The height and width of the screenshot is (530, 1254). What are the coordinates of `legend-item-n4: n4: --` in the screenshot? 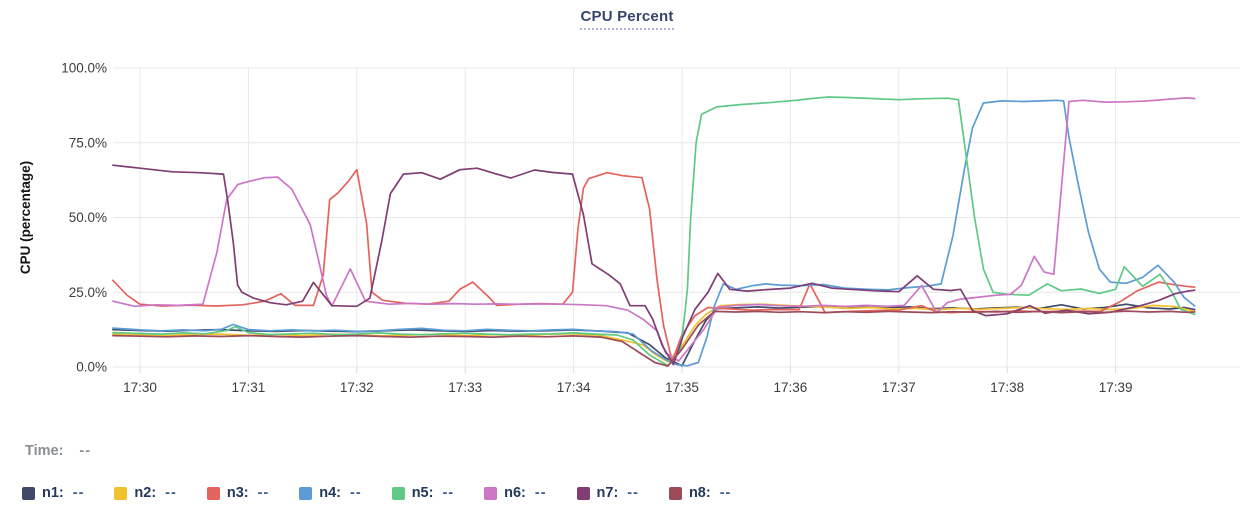 It's located at (330, 493).